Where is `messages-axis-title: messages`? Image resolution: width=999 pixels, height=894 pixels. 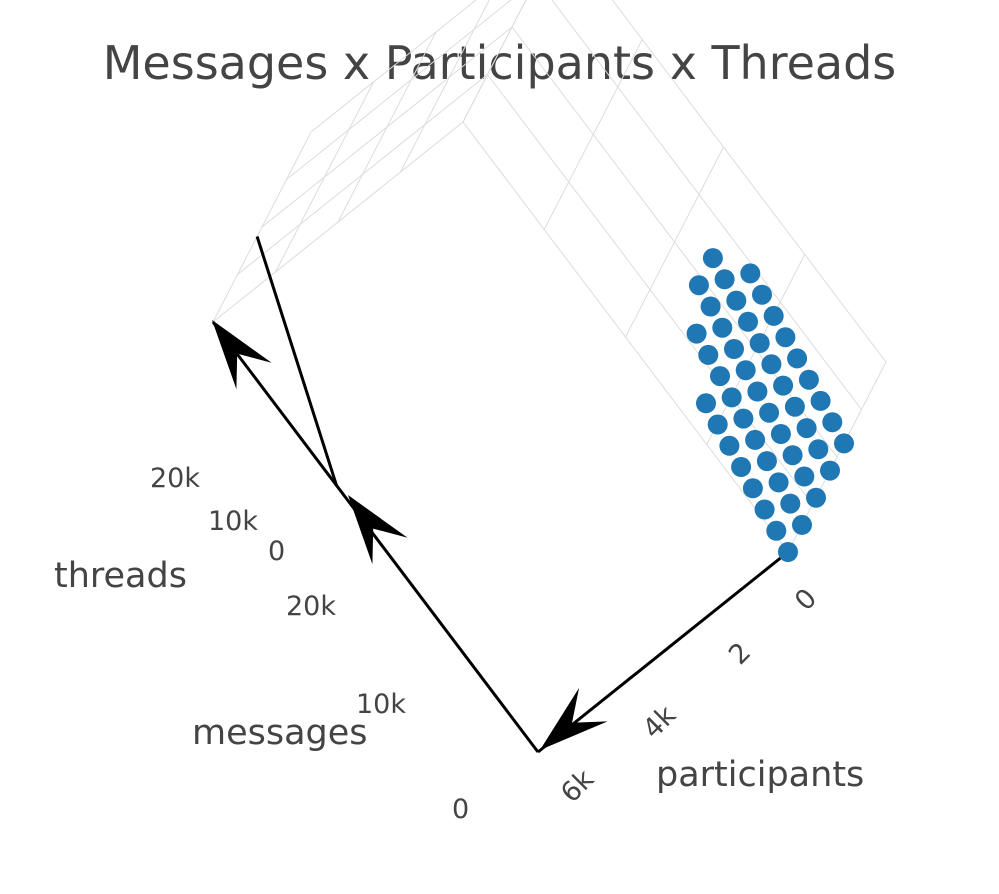
messages-axis-title: messages is located at coordinates (280, 733).